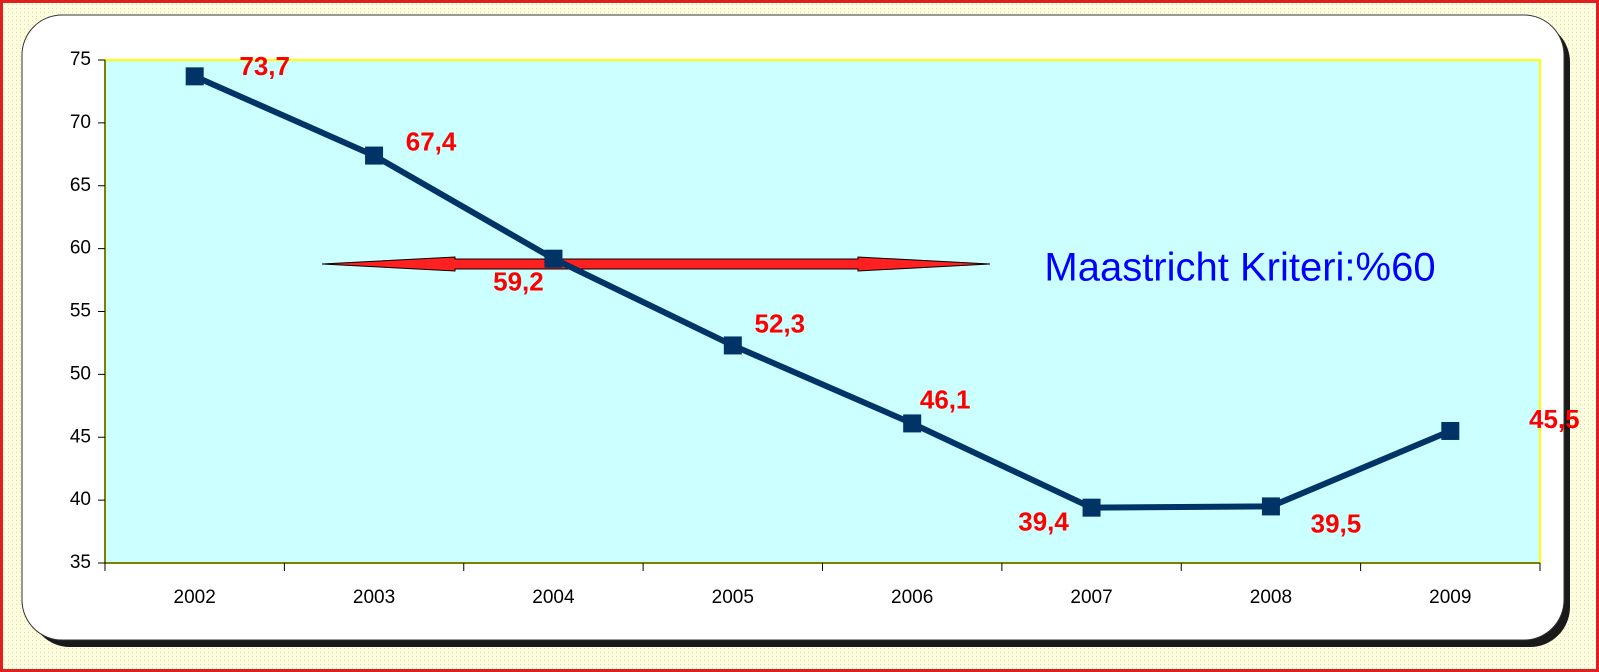  What do you see at coordinates (195, 597) in the screenshot?
I see `x-tick-label: 2002` at bounding box center [195, 597].